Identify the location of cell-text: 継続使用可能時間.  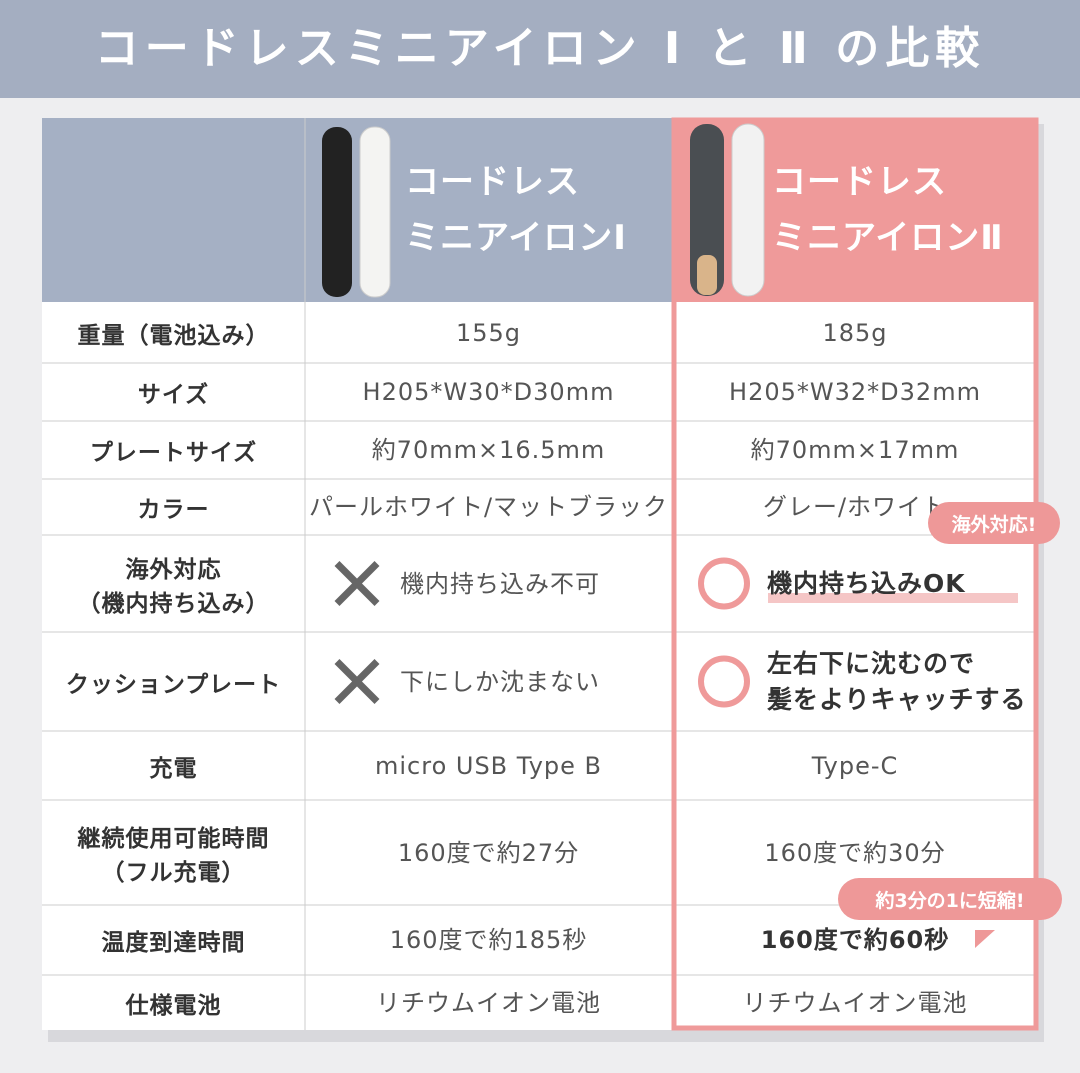
(173, 838).